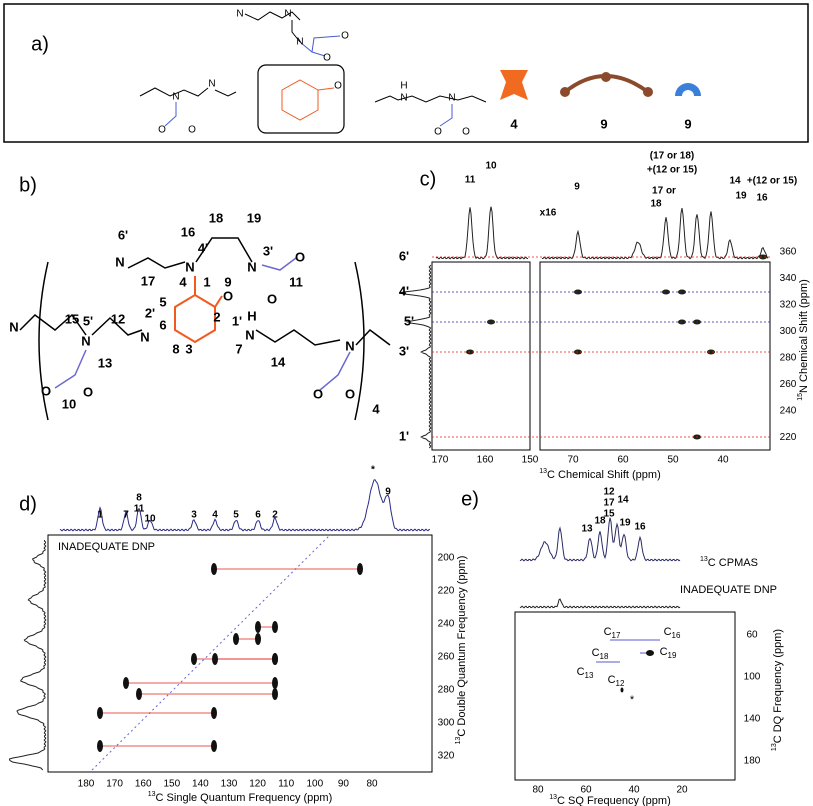 Image resolution: width=813 pixels, height=806 pixels. Describe the element at coordinates (229, 784) in the screenshot. I see `x-tick-label: 130` at that location.